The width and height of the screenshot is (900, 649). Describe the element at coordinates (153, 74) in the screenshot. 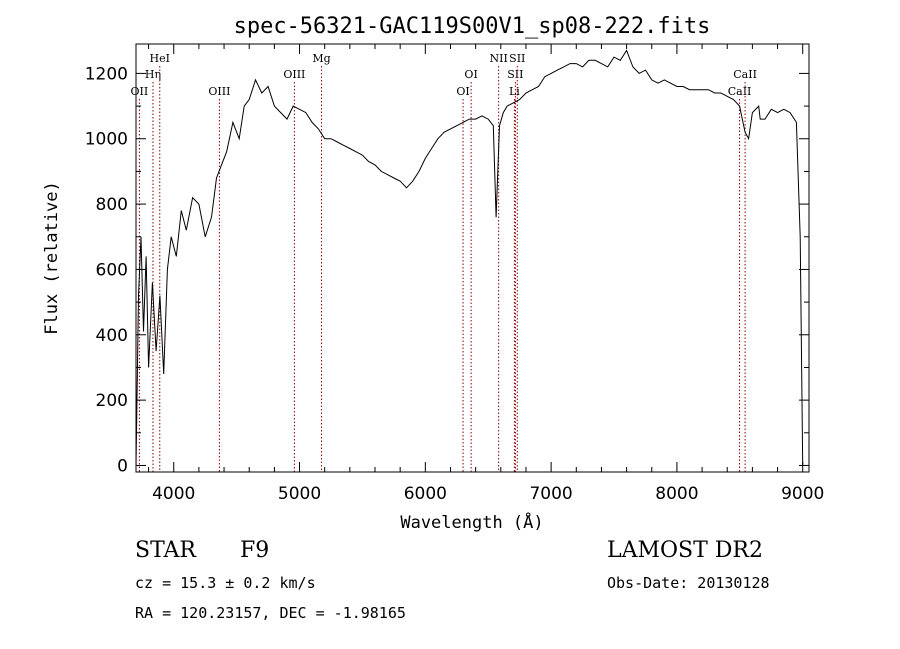

I see `line-marker-label: Hη` at that location.